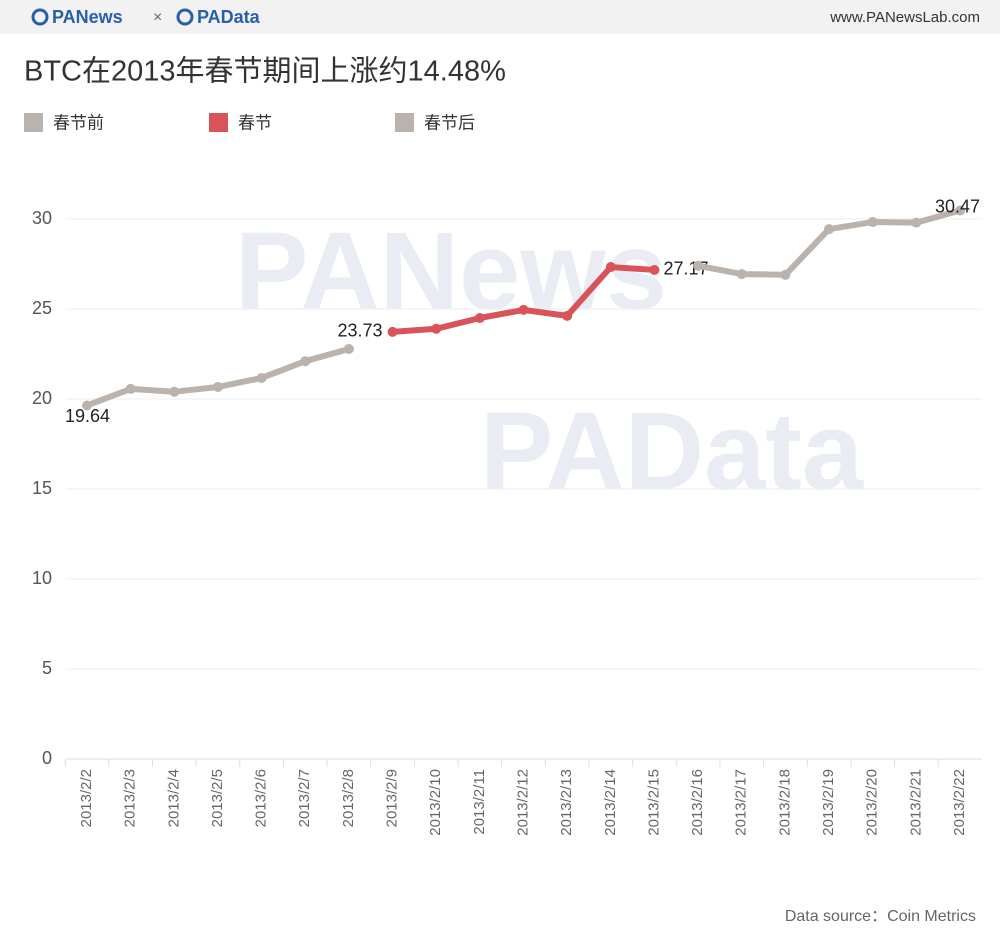 The height and width of the screenshot is (950, 1000). Describe the element at coordinates (479, 802) in the screenshot. I see `x-tick-label: 2013/2/11` at that location.